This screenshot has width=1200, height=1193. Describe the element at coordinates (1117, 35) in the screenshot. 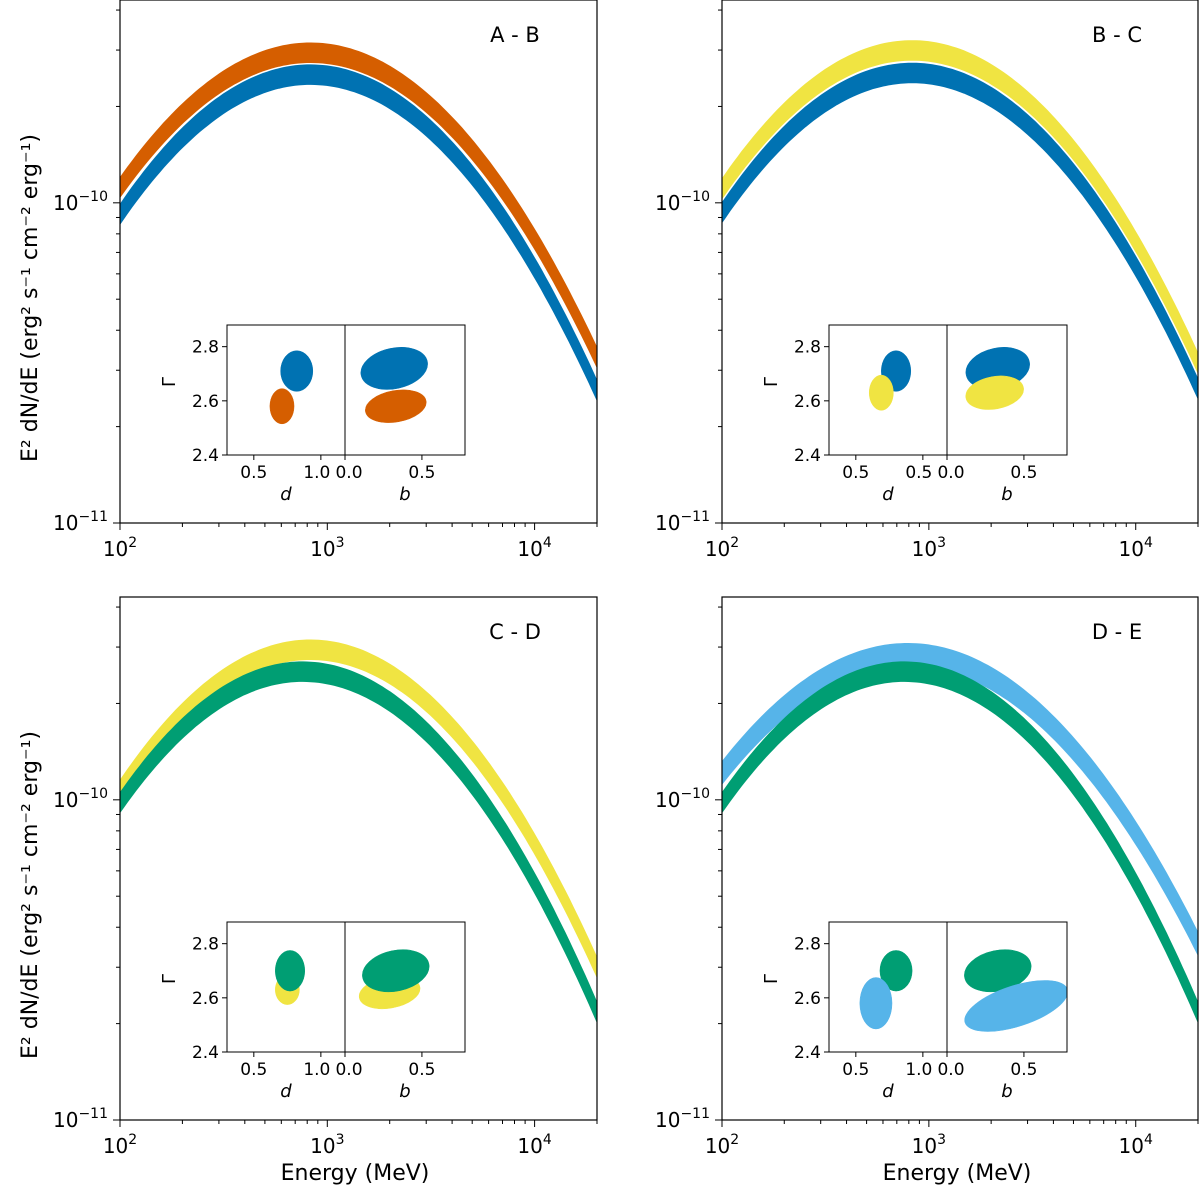

I see `panel-title: B - C` at that location.